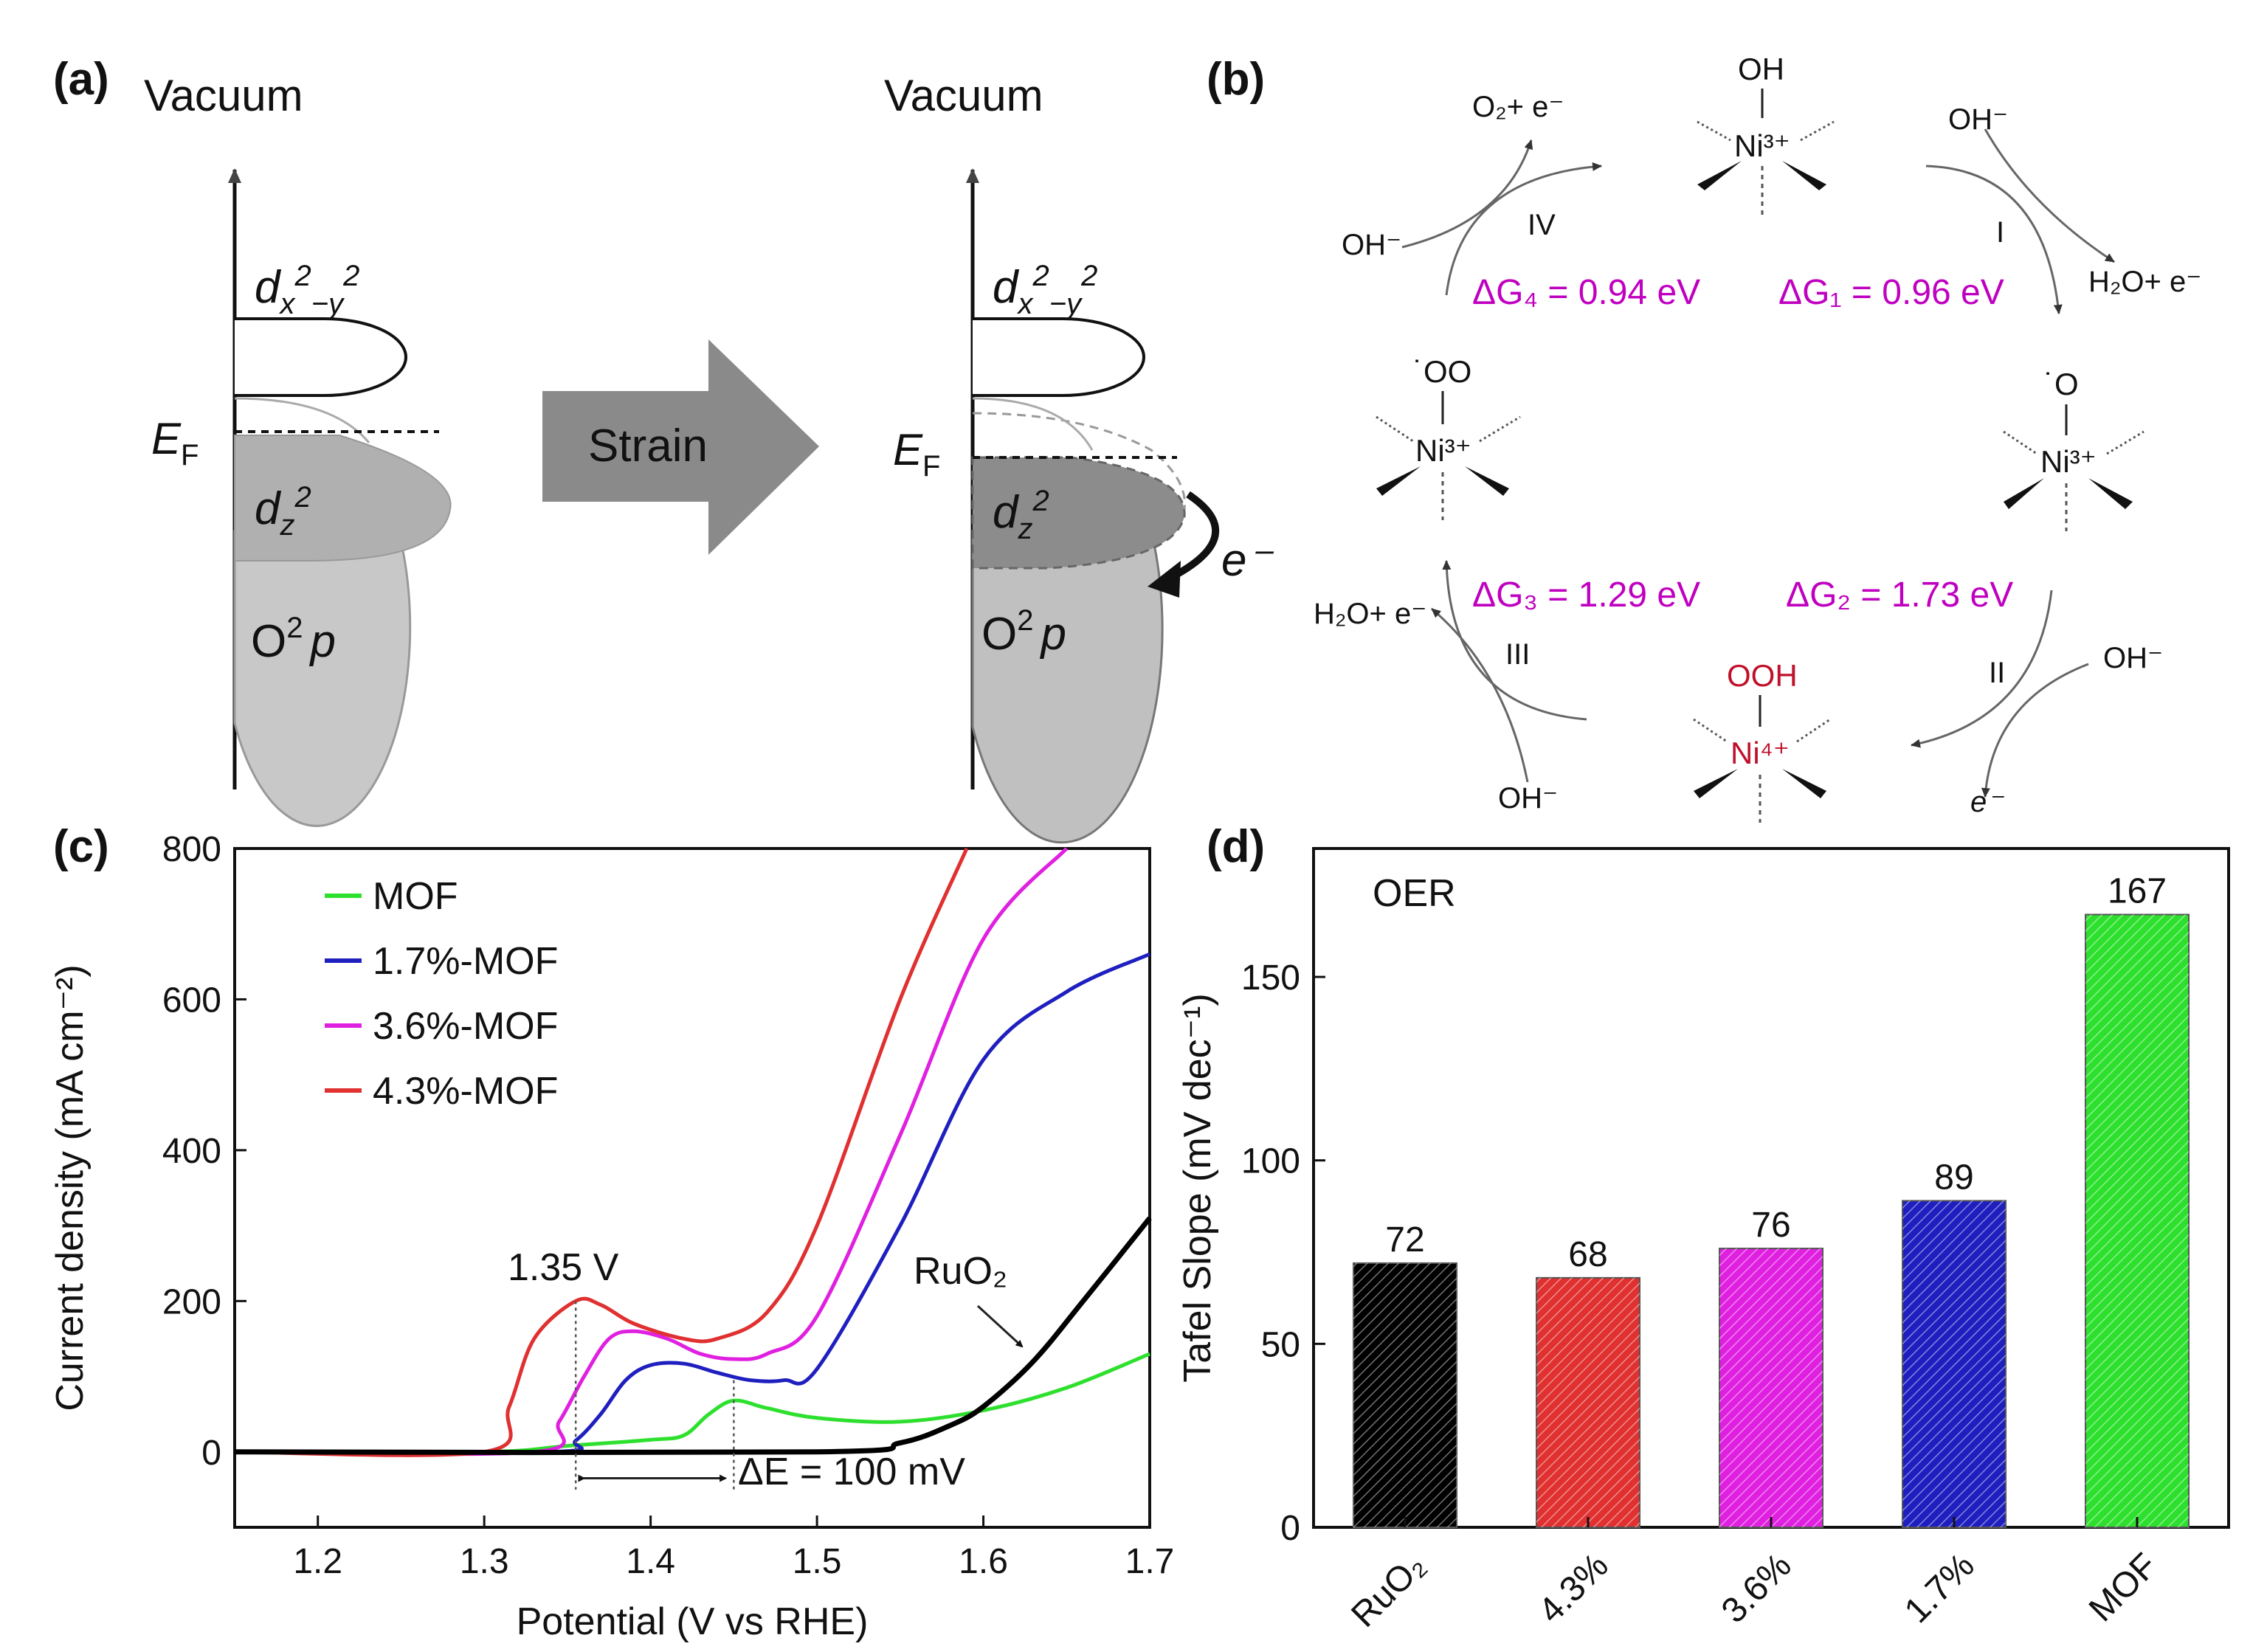 The height and width of the screenshot is (1652, 2267). What do you see at coordinates (307, 290) in the screenshot?
I see `dx2y2-label-left: dx2−y2` at bounding box center [307, 290].